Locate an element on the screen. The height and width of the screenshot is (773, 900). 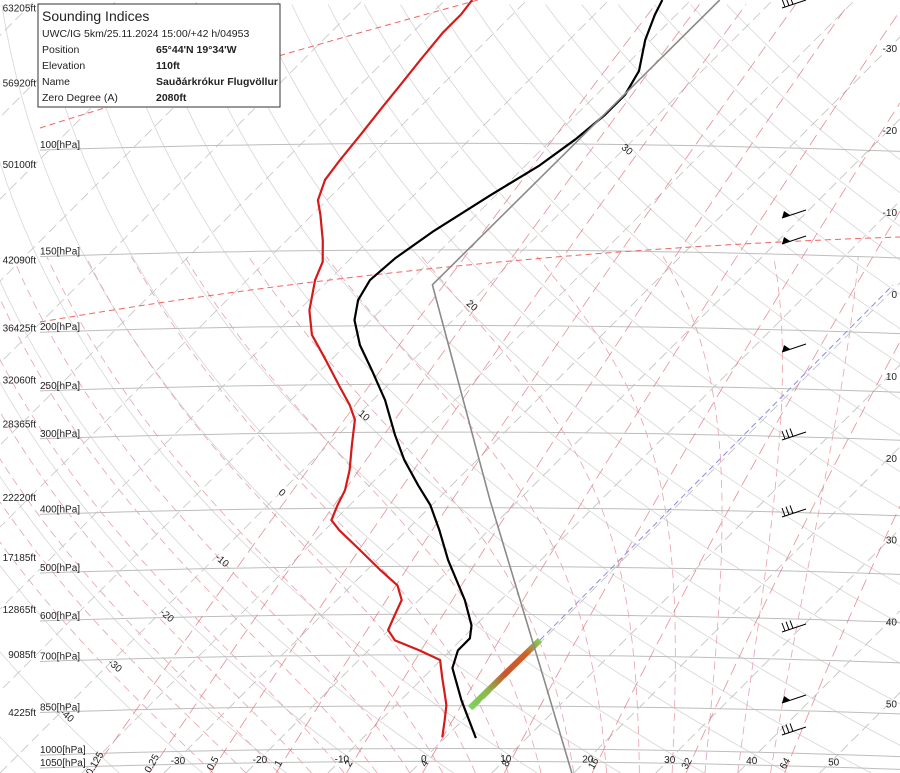
x-tick-label: 20 is located at coordinates (588, 759).